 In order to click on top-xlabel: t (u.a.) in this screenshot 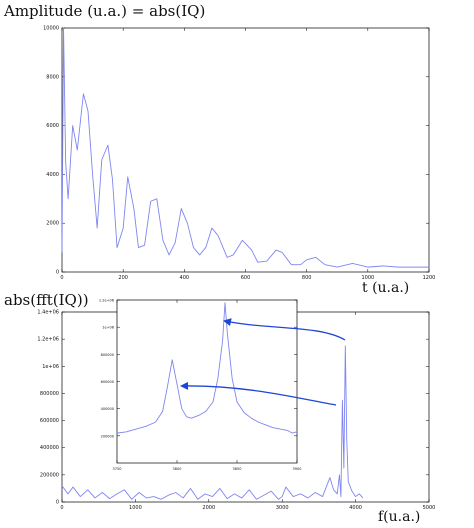, I will do `click(385, 288)`.